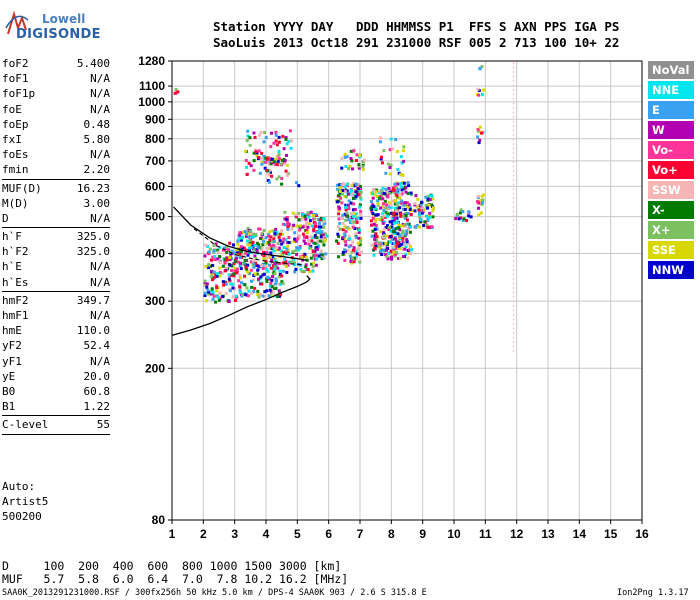 The image size is (700, 600). Describe the element at coordinates (56, 406) in the screenshot. I see `param-row: B1 1.22` at that location.